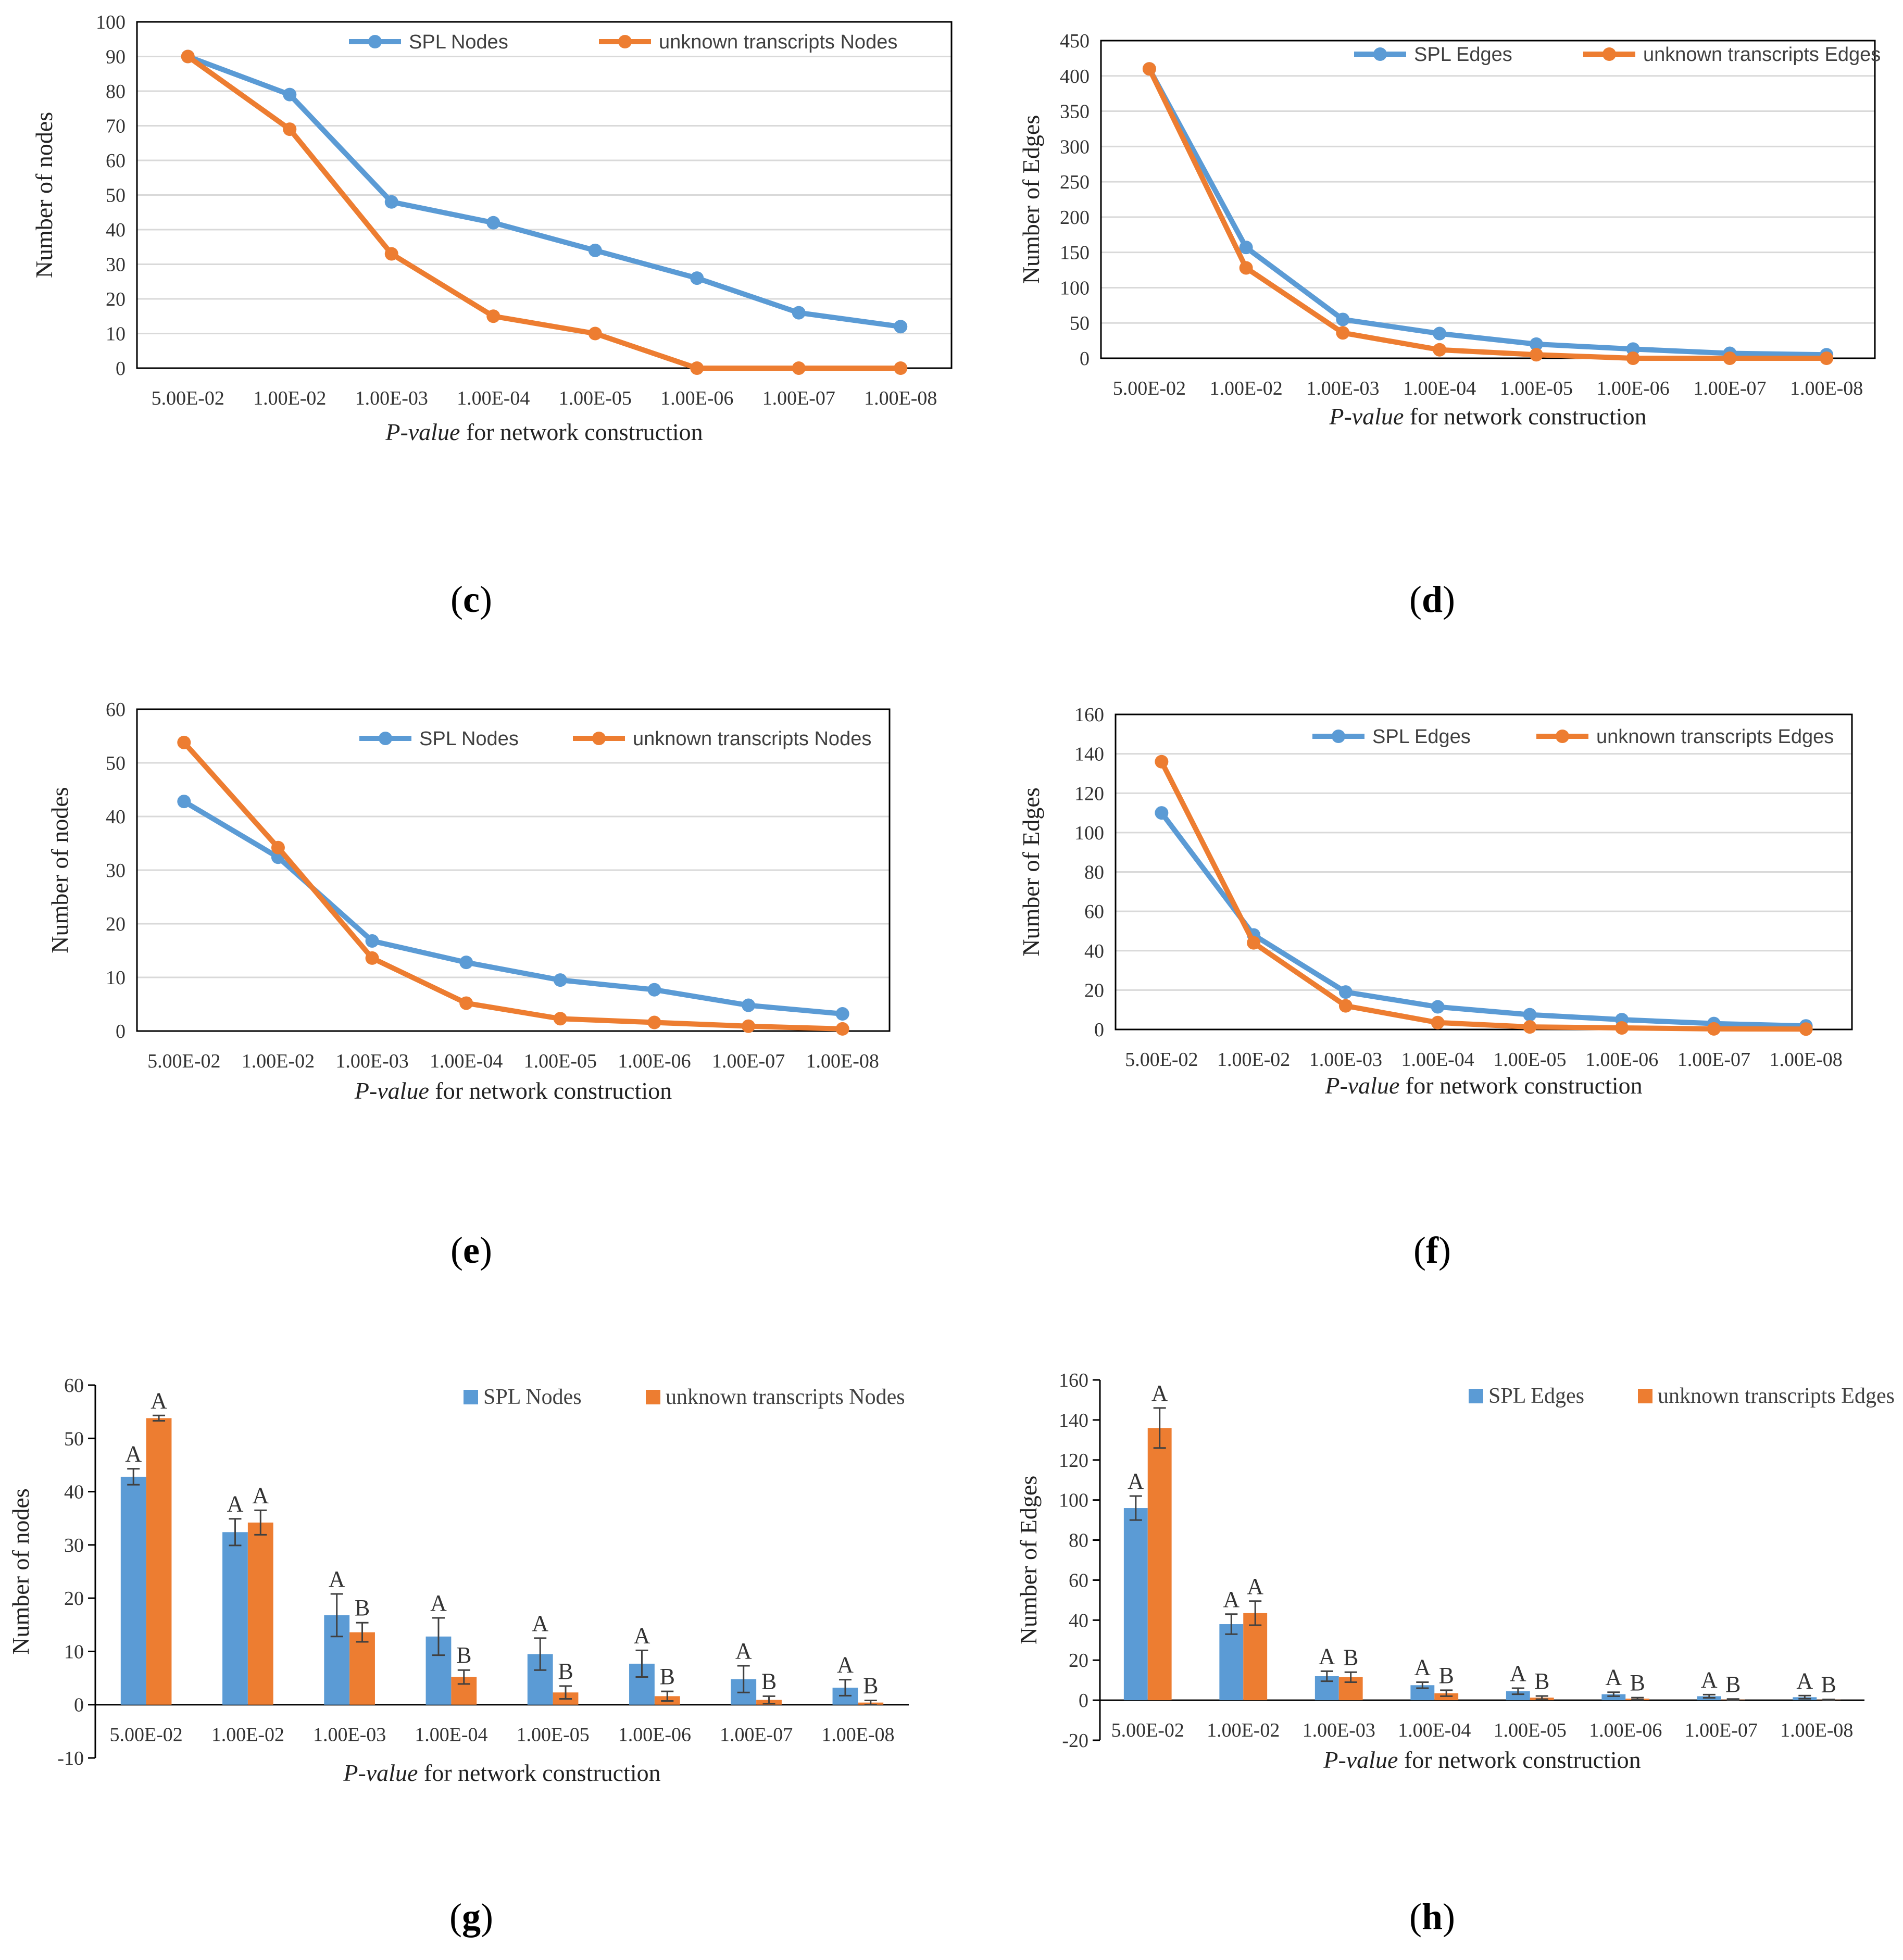 This screenshot has width=1903, height=1960. What do you see at coordinates (1148, 1730) in the screenshot?
I see `x-tick-label: 5.00E-02` at bounding box center [1148, 1730].